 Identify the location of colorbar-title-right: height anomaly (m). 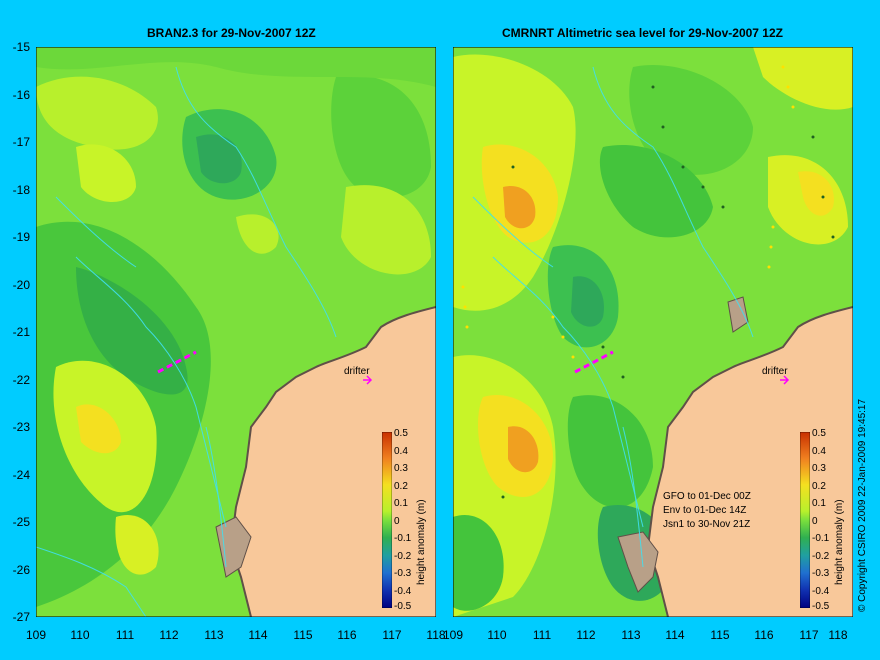
(839, 542).